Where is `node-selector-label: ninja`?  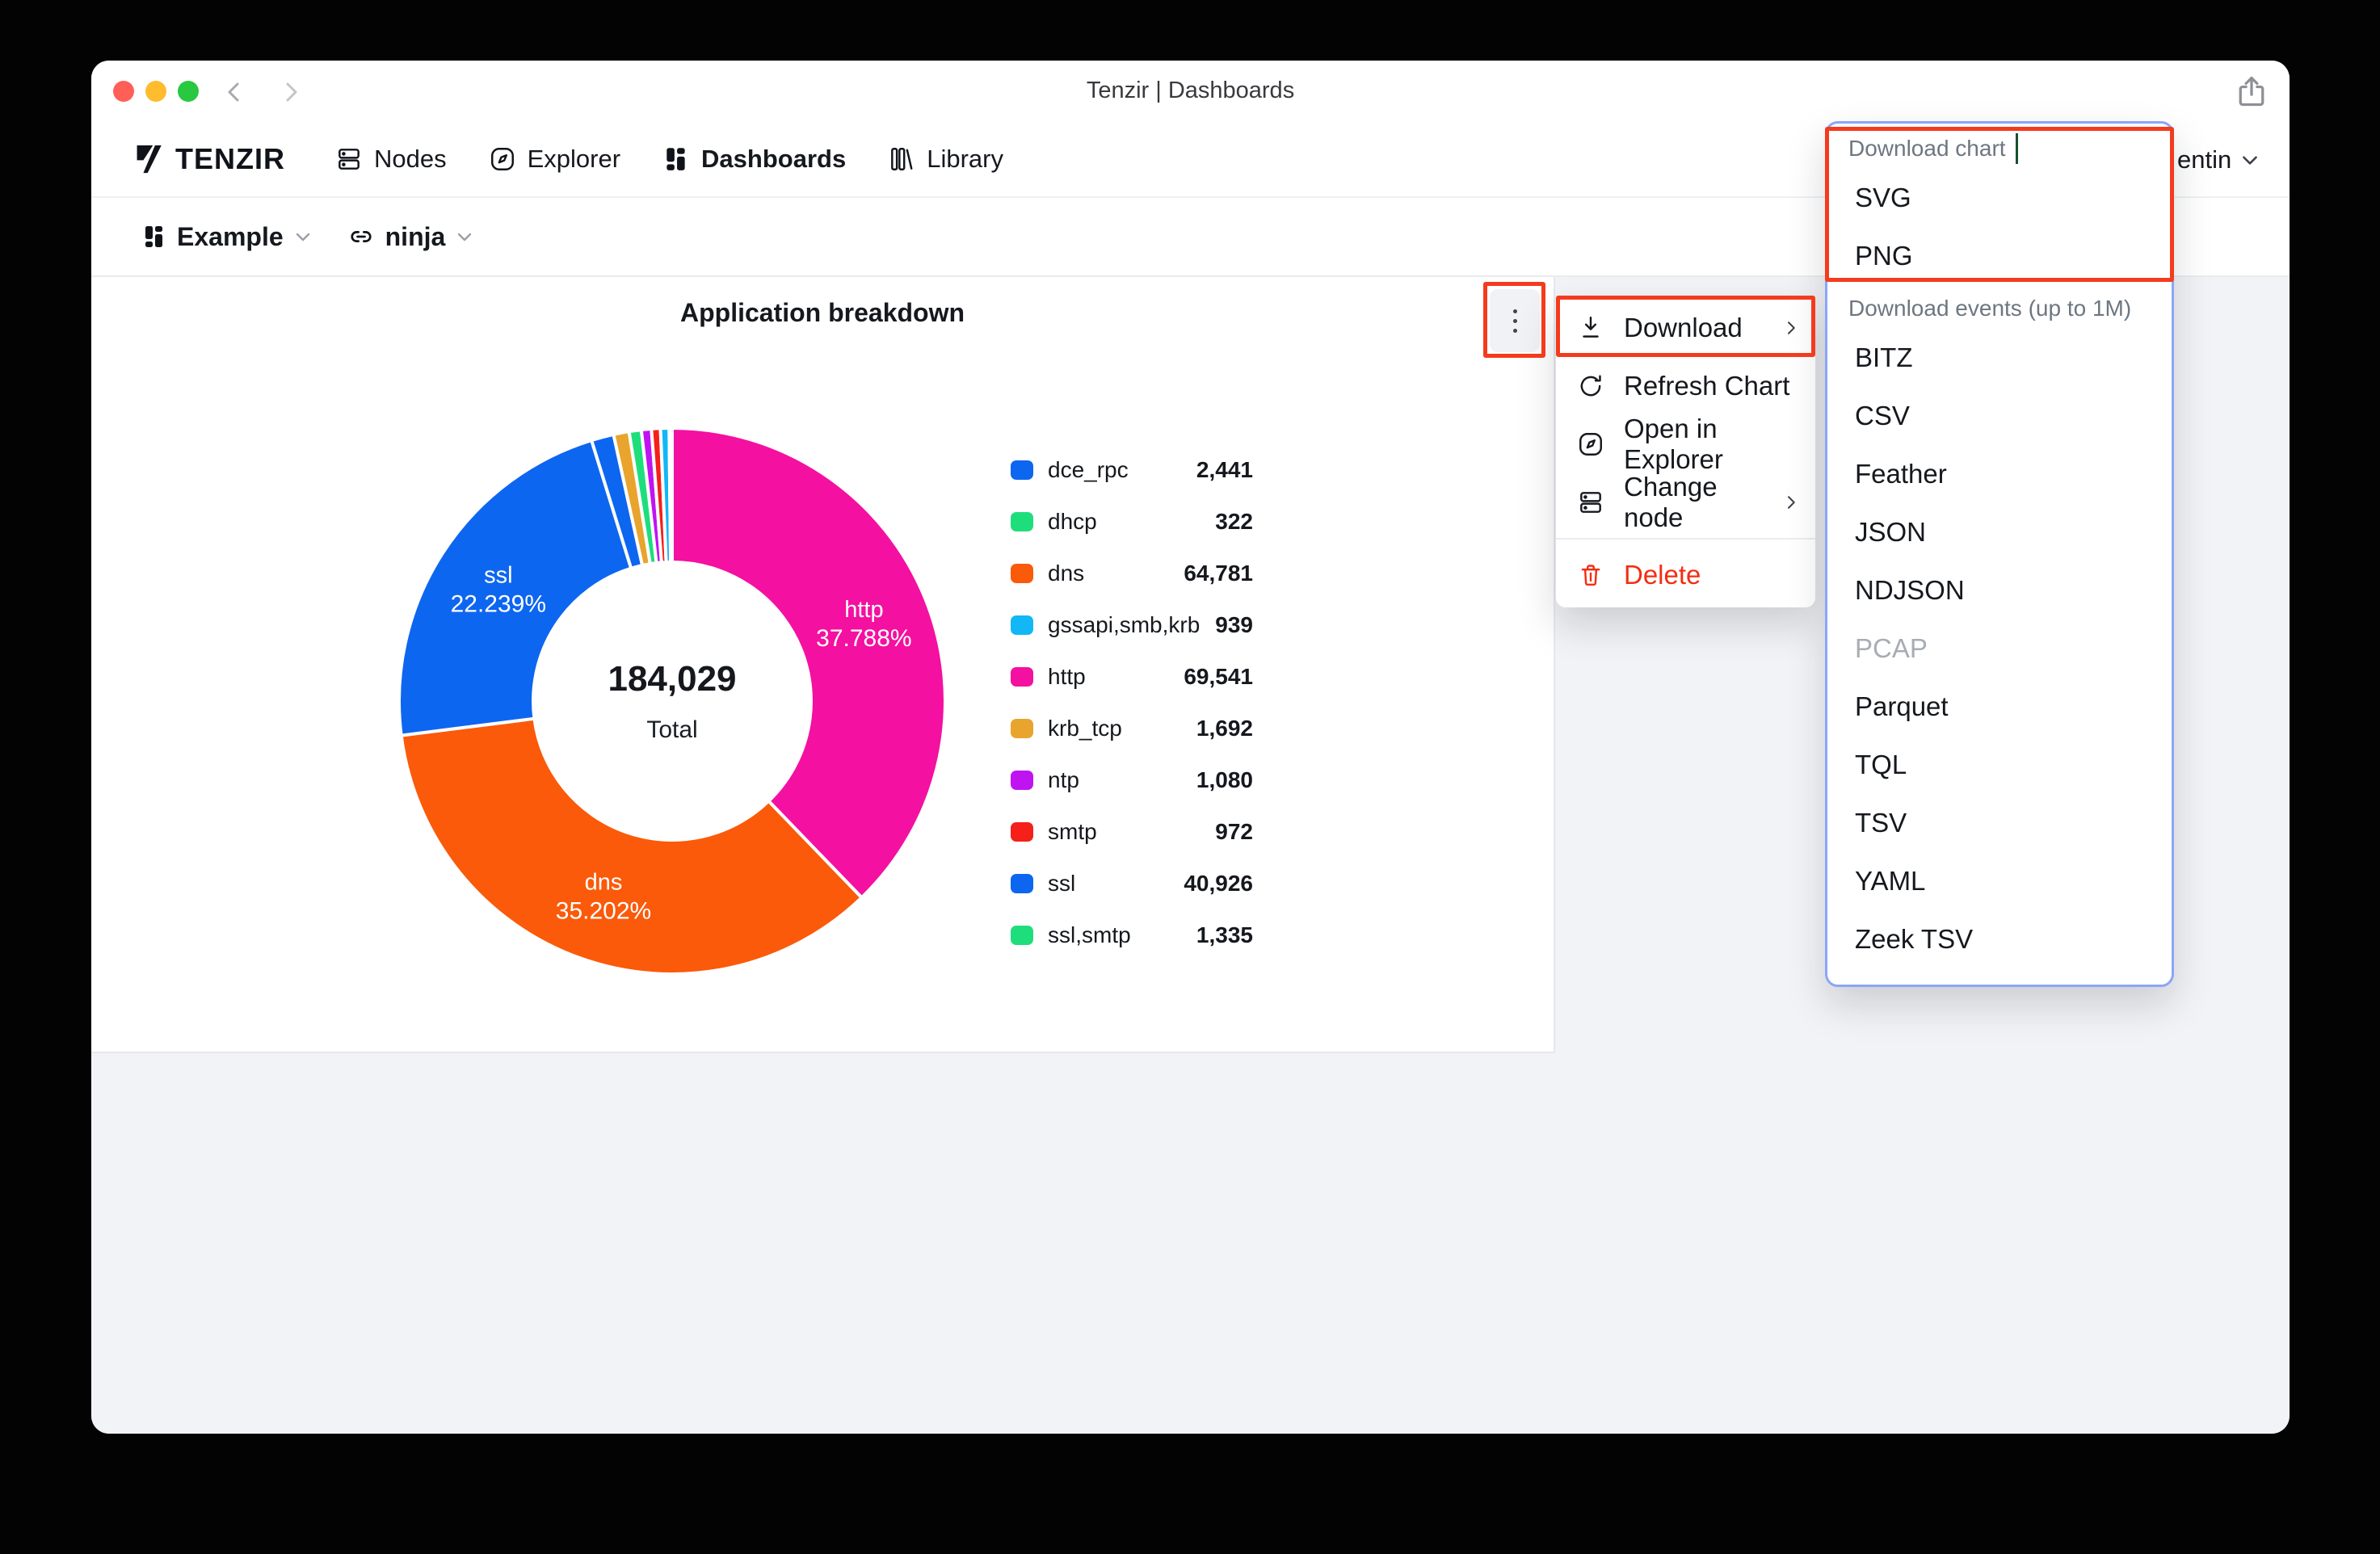 node-selector-label: ninja is located at coordinates (416, 236).